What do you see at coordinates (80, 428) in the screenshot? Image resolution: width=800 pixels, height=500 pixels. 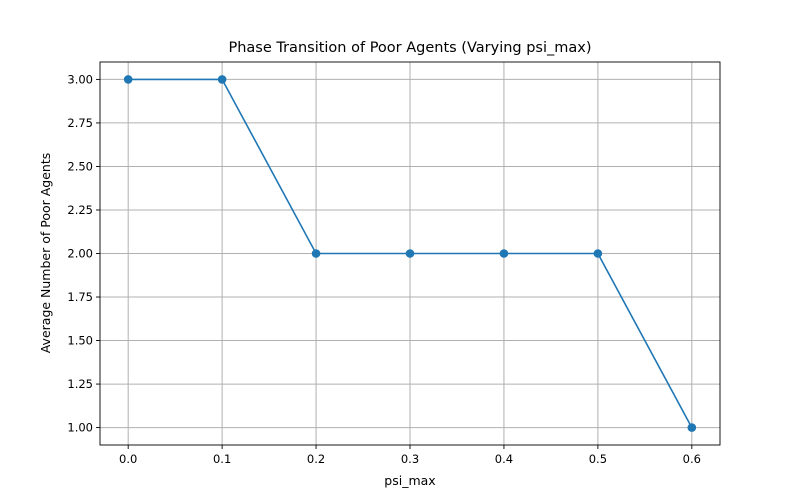 I see `y-tick-label: 1.00` at bounding box center [80, 428].